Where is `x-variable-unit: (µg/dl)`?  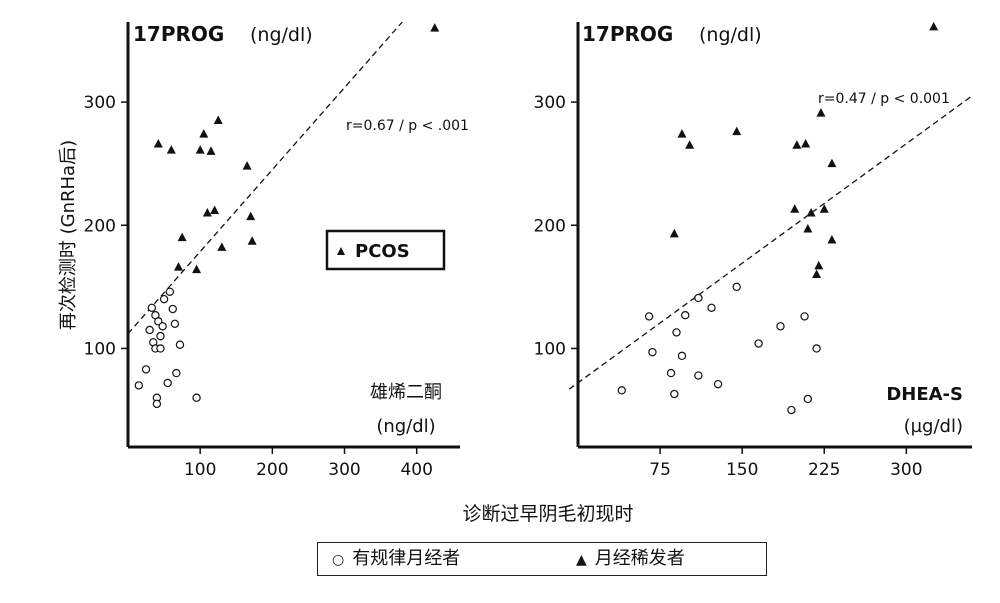
x-variable-unit: (µg/dl) is located at coordinates (933, 426).